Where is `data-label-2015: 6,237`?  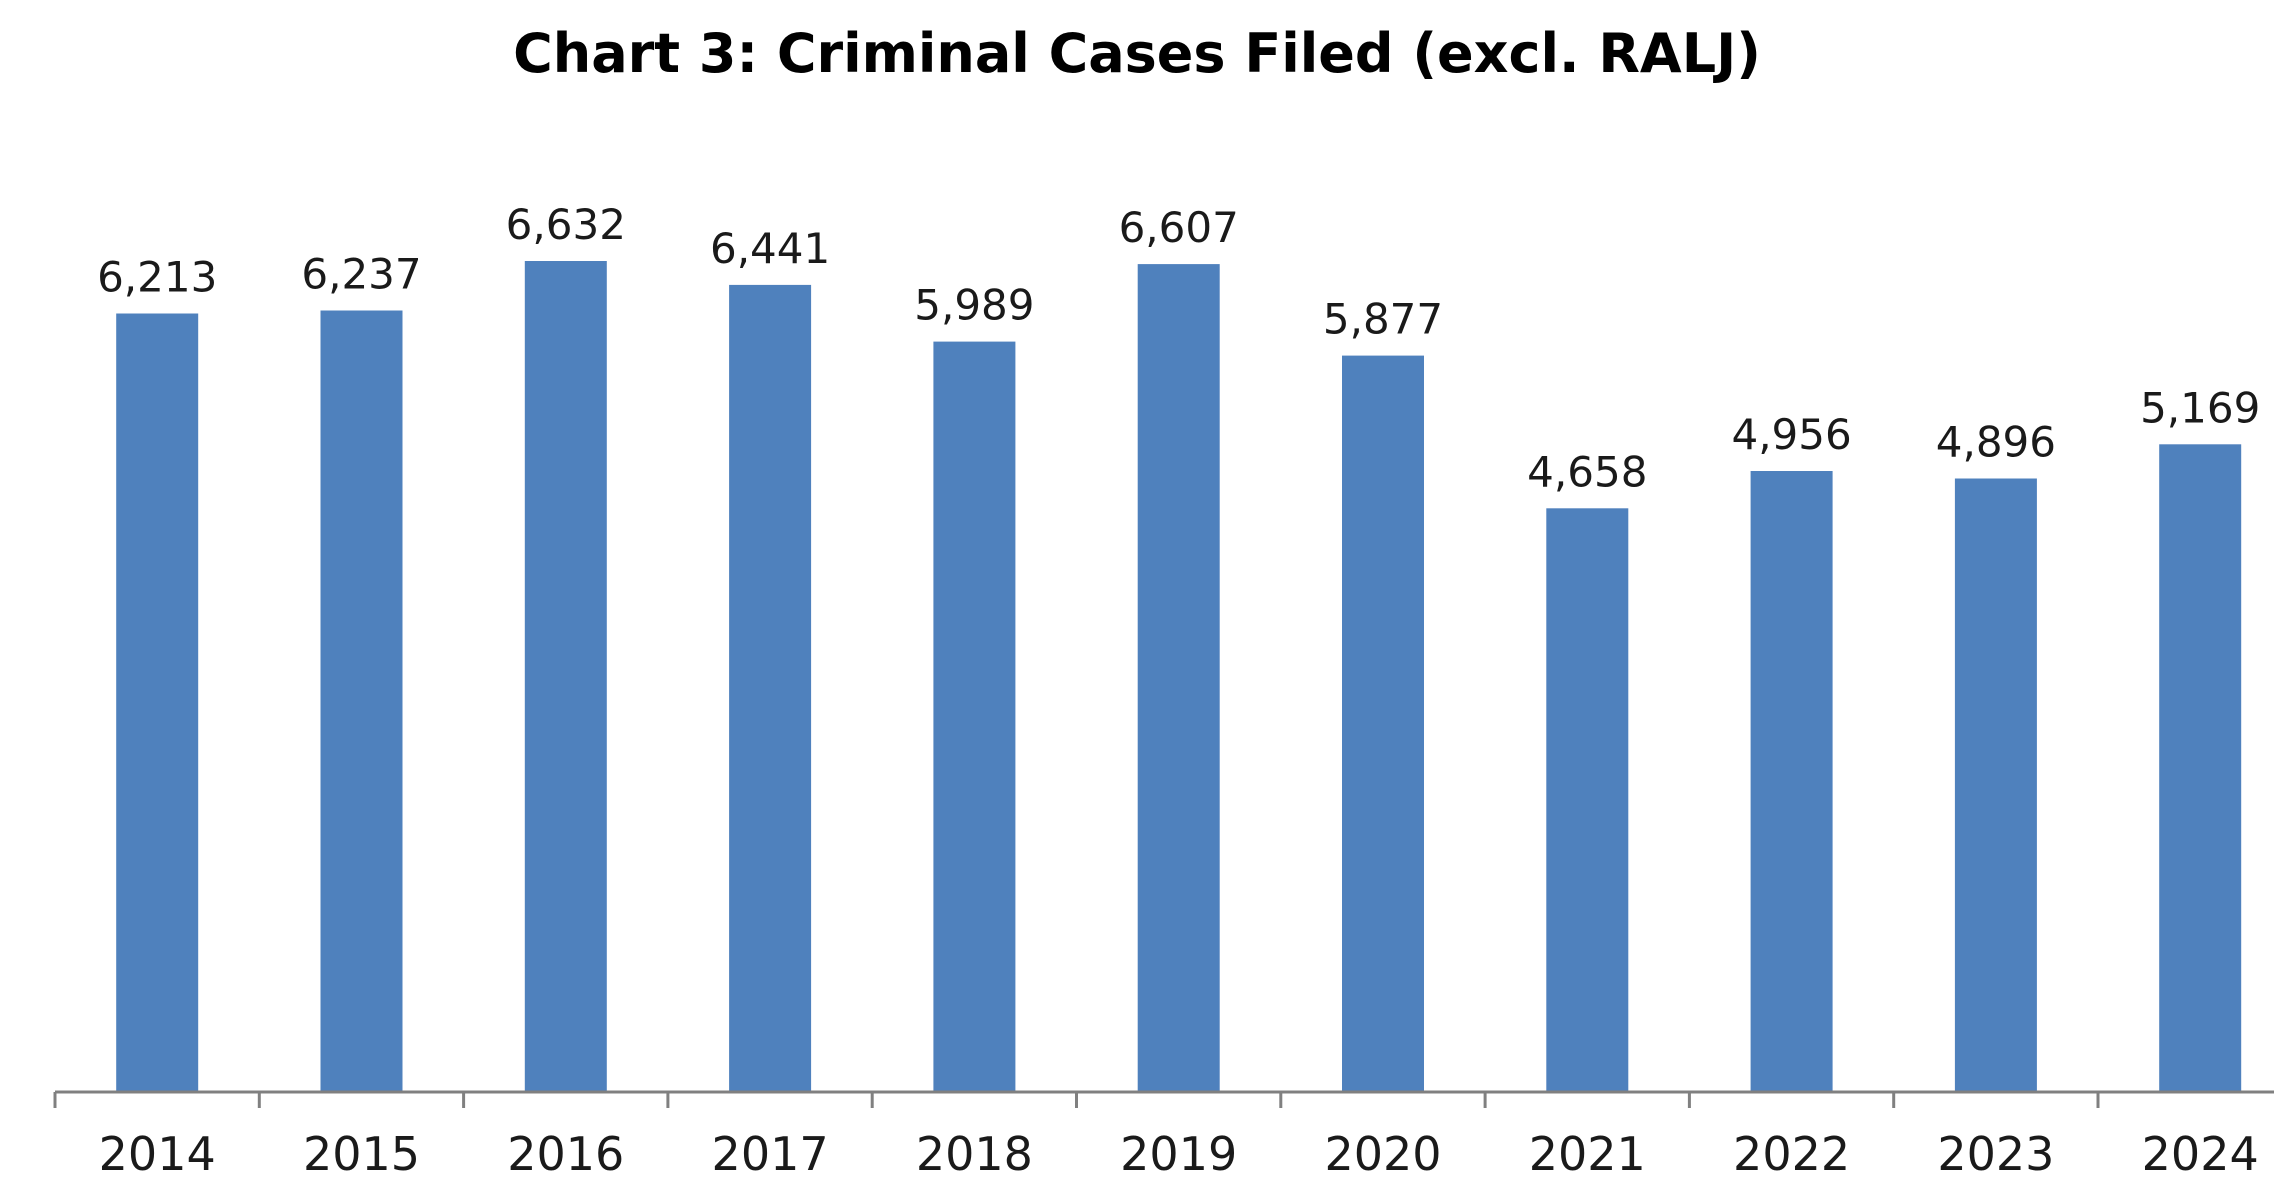 data-label-2015: 6,237 is located at coordinates (361, 274).